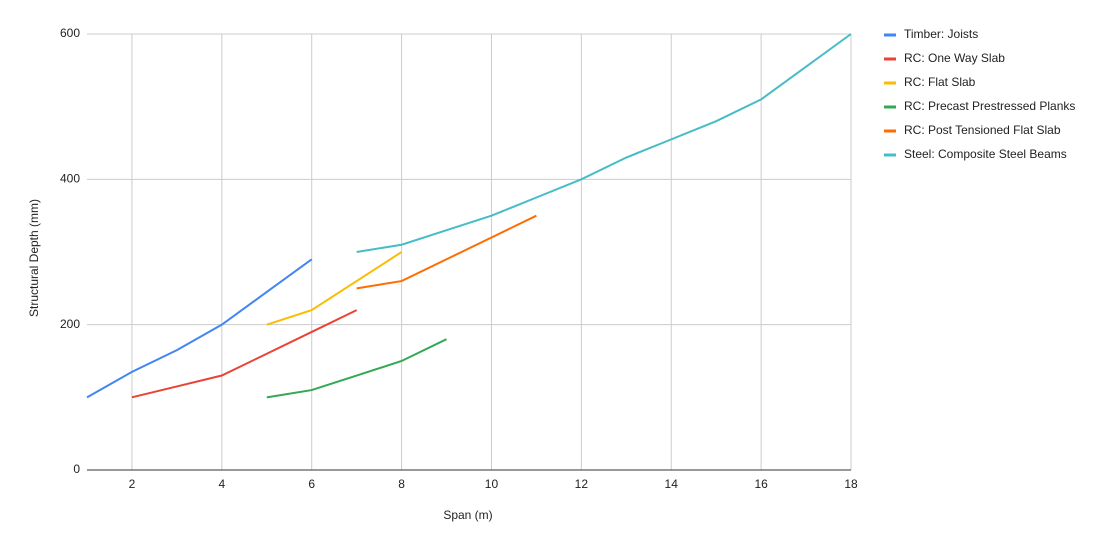 The height and width of the screenshot is (551, 1110). Describe the element at coordinates (582, 484) in the screenshot. I see `x-tick-label: 12` at that location.